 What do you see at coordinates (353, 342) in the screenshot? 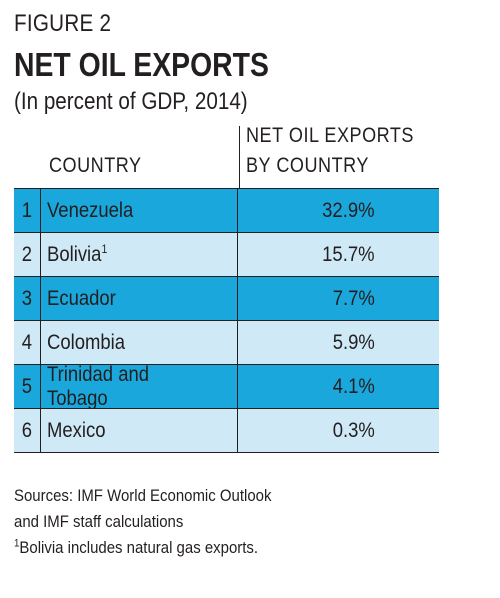
I see `value-label: 5.9%` at bounding box center [353, 342].